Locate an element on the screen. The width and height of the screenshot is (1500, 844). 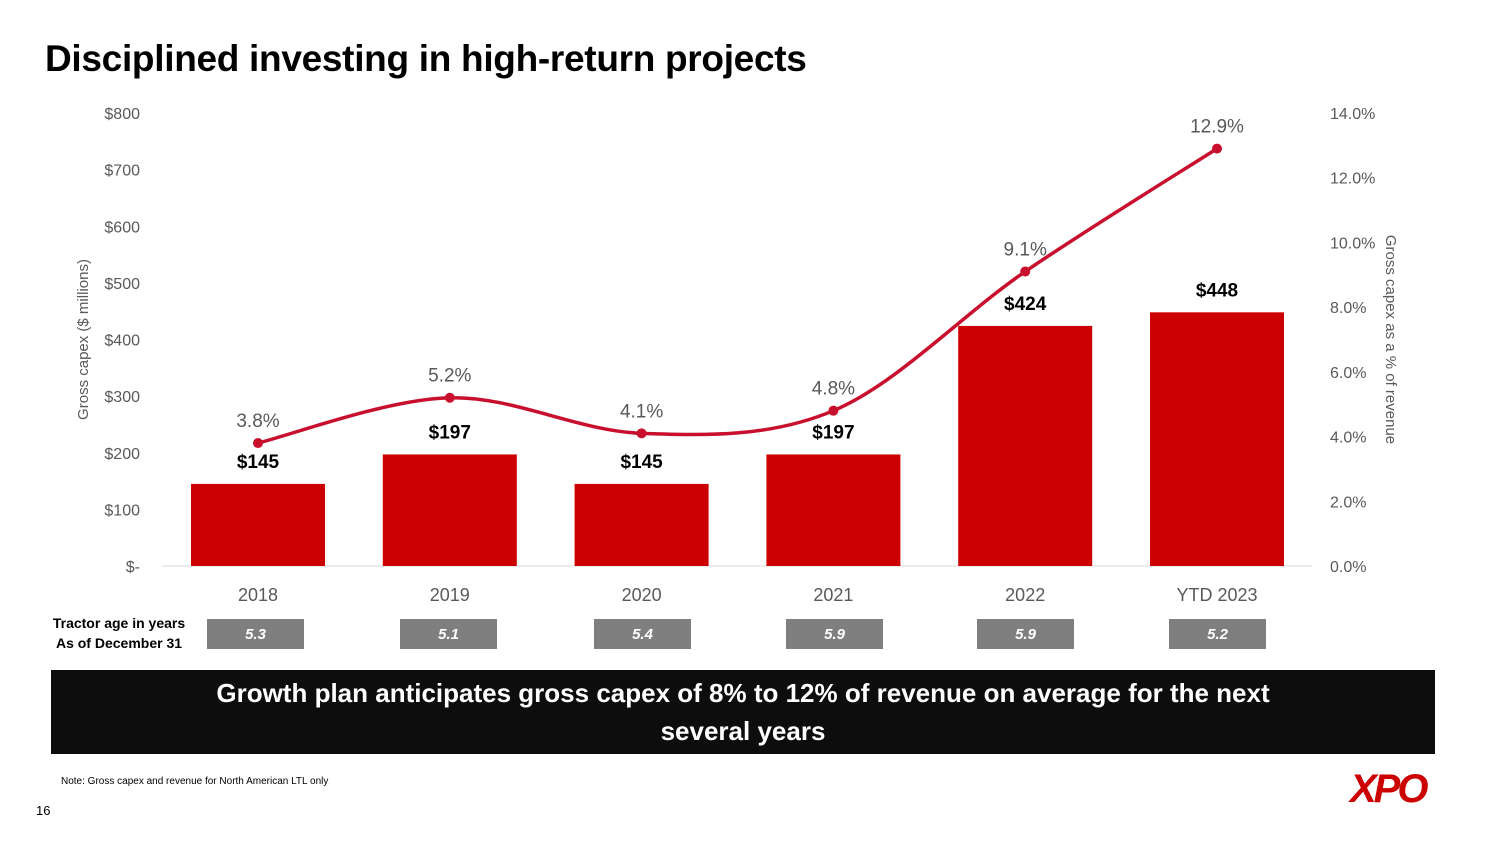
bar-value-label: $448 is located at coordinates (1217, 290).